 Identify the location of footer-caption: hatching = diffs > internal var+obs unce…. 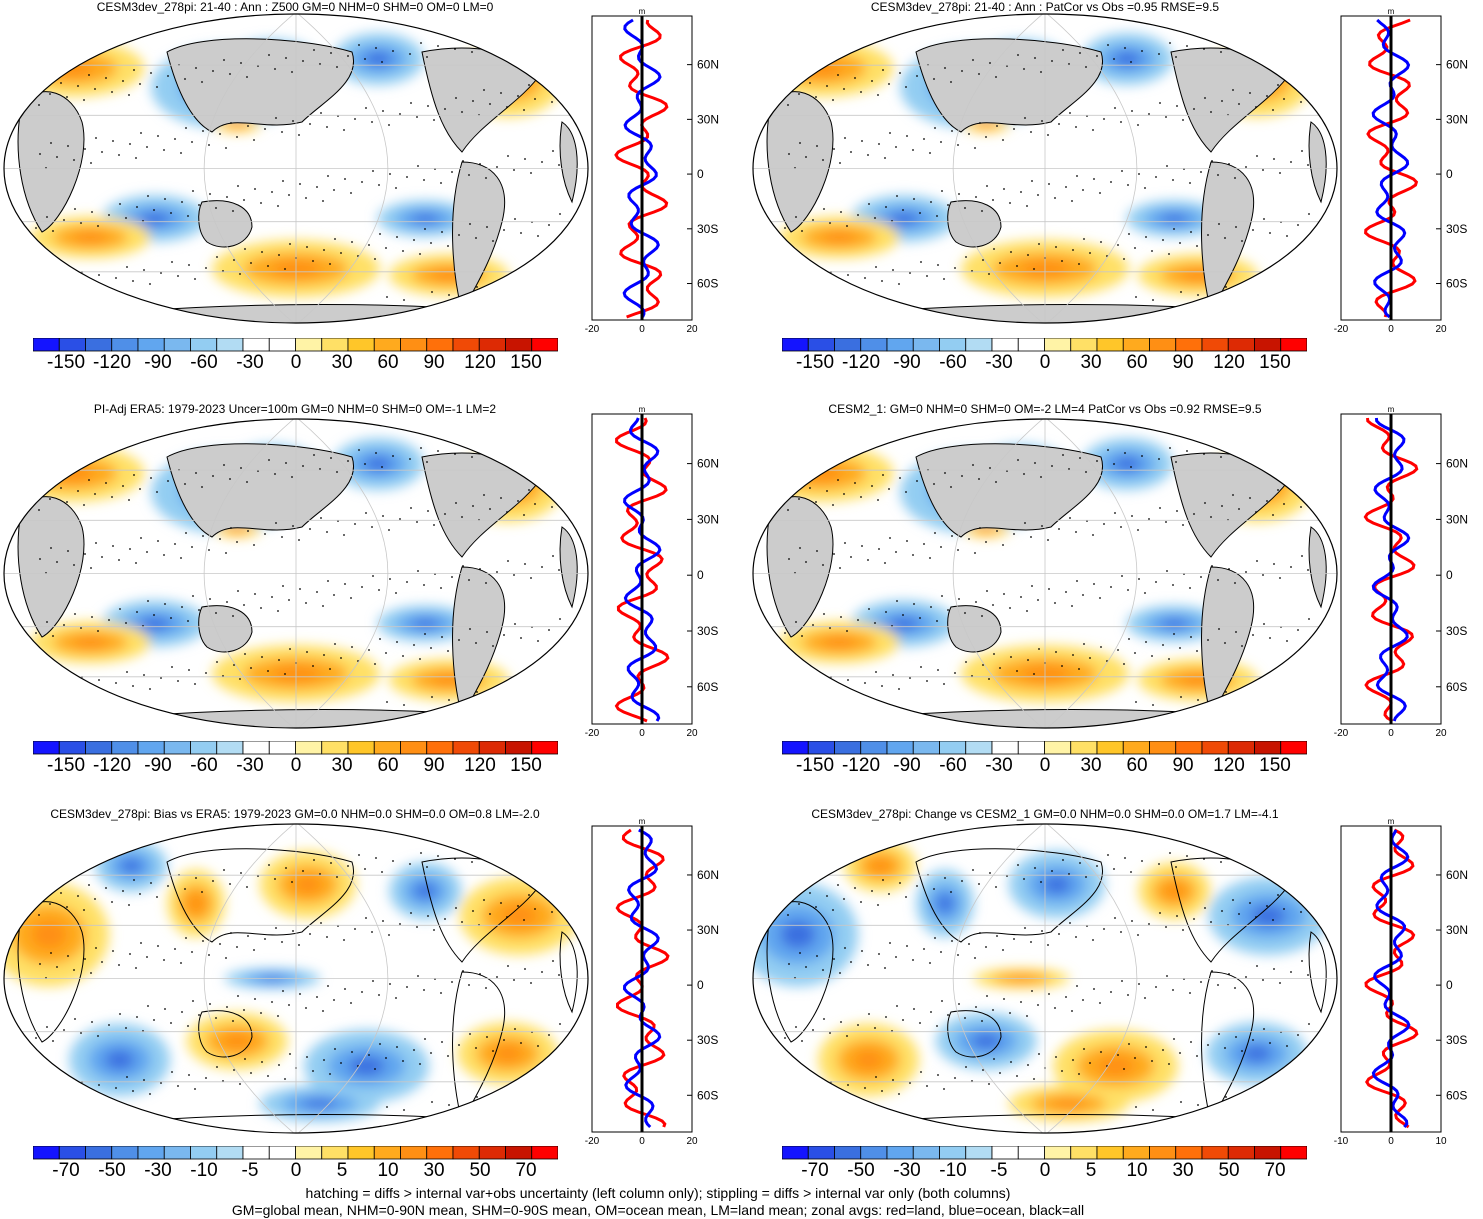
(658, 1202).